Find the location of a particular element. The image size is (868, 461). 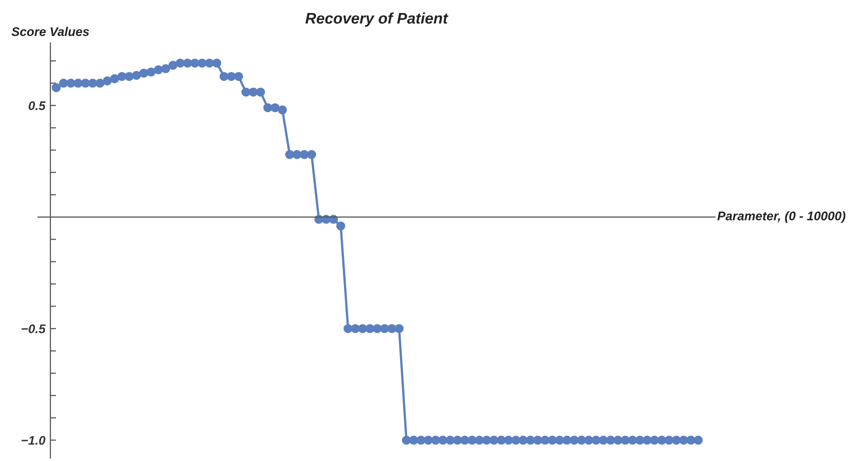

chart-title: Recovery of Patient is located at coordinates (376, 19).